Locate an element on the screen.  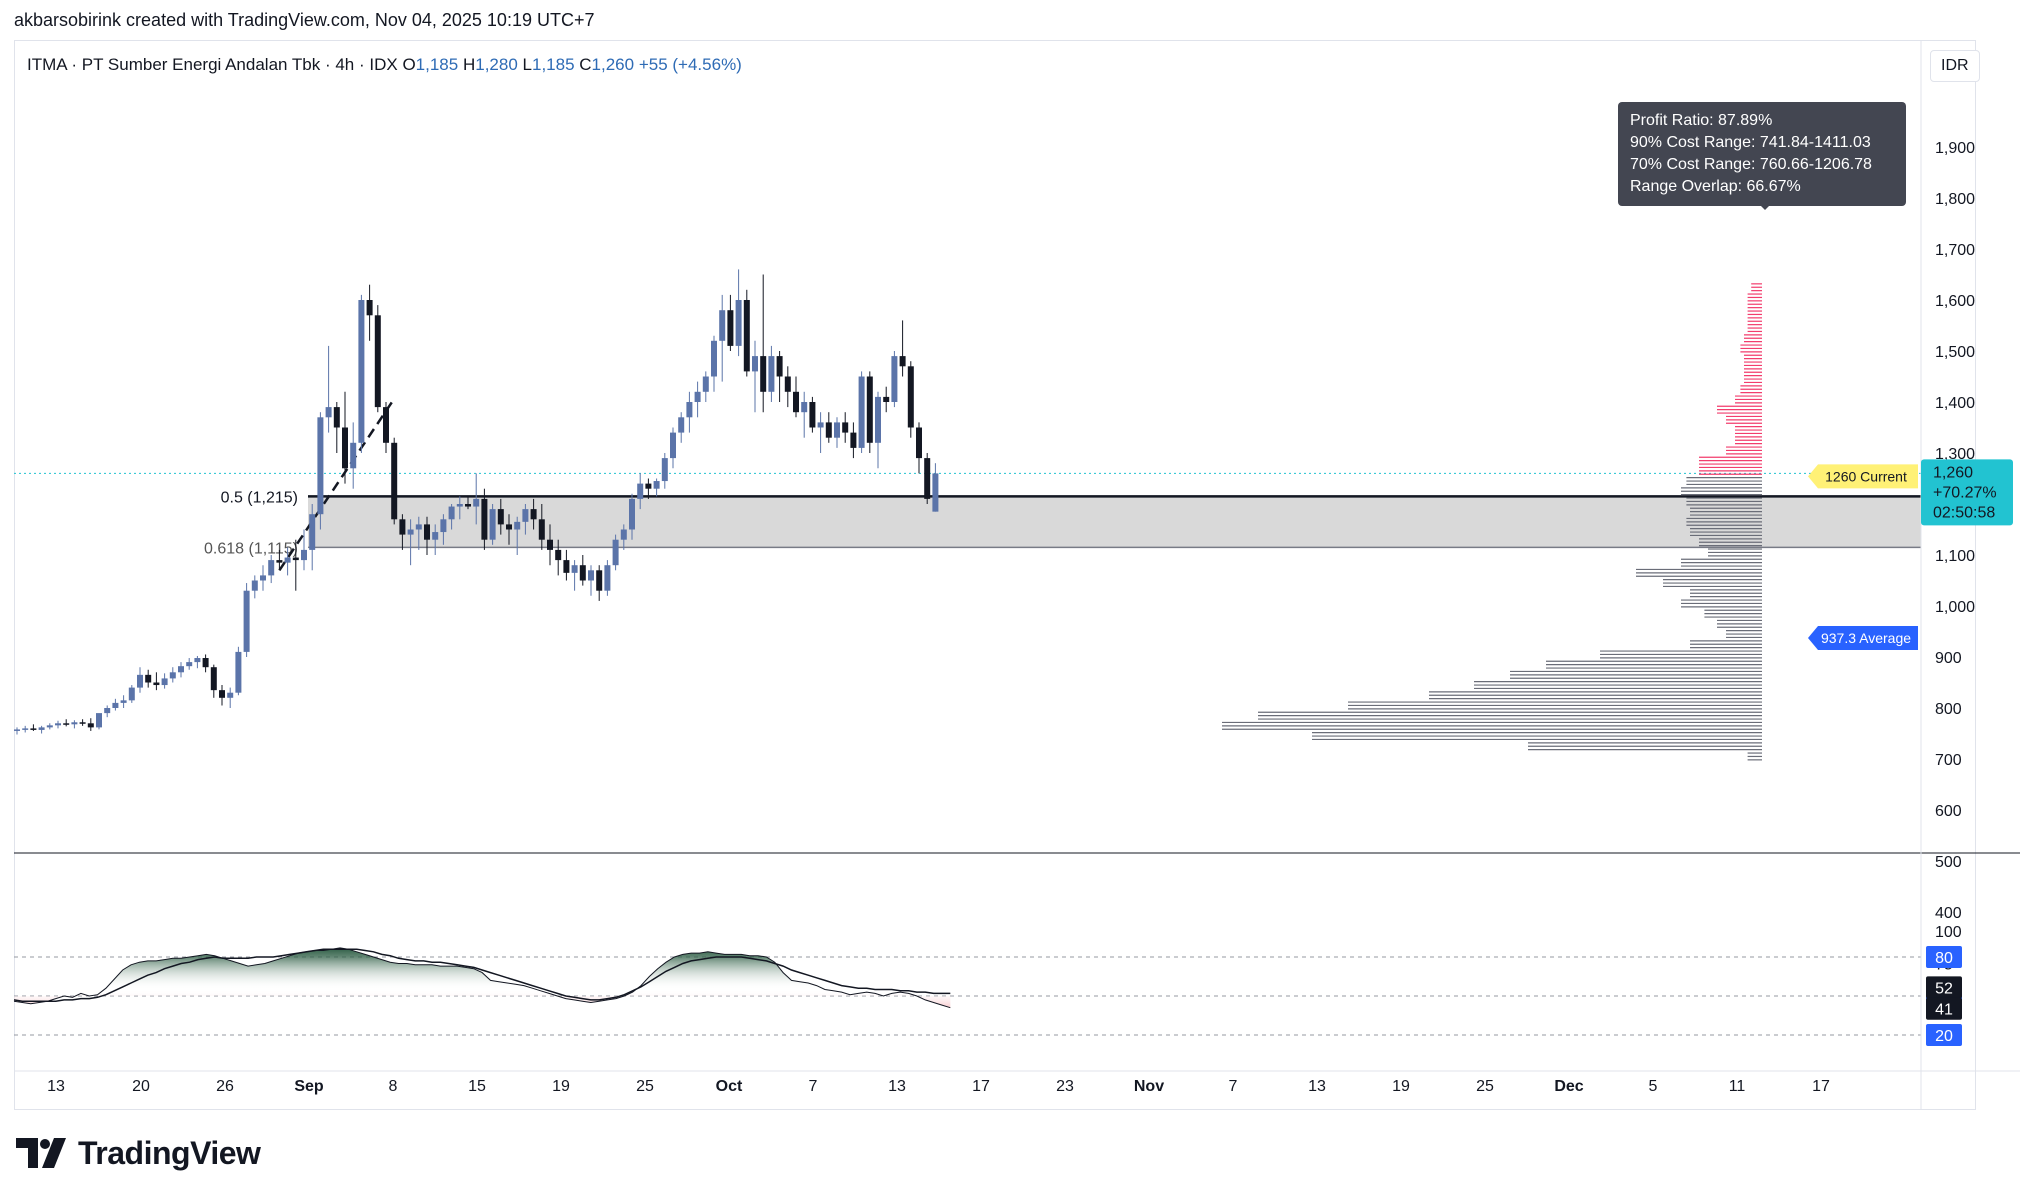
tooltip-pointer is located at coordinates (1765, 205).